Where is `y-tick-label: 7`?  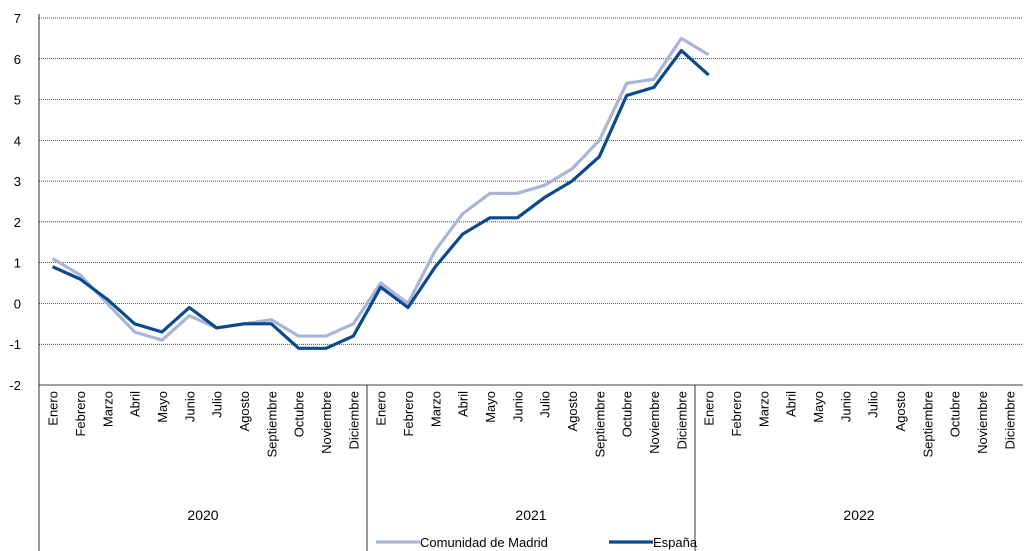
y-tick-label: 7 is located at coordinates (17, 18).